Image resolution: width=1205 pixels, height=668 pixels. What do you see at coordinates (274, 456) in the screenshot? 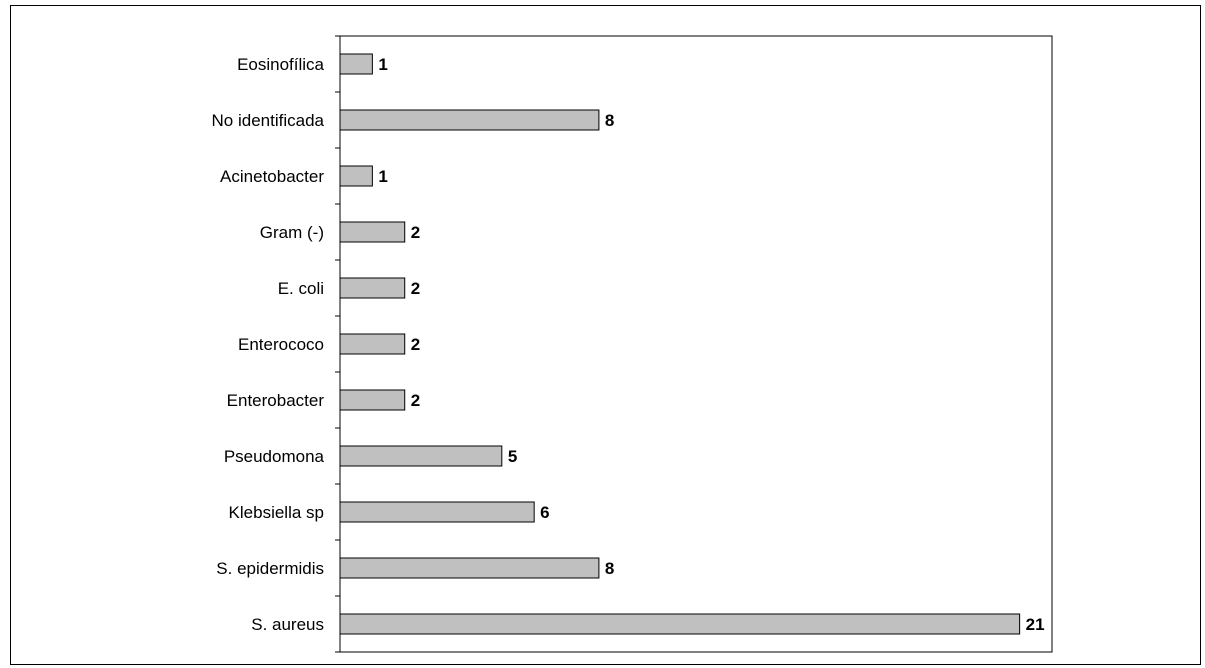
I see `category-label-pseudomona: Pseudomona` at bounding box center [274, 456].